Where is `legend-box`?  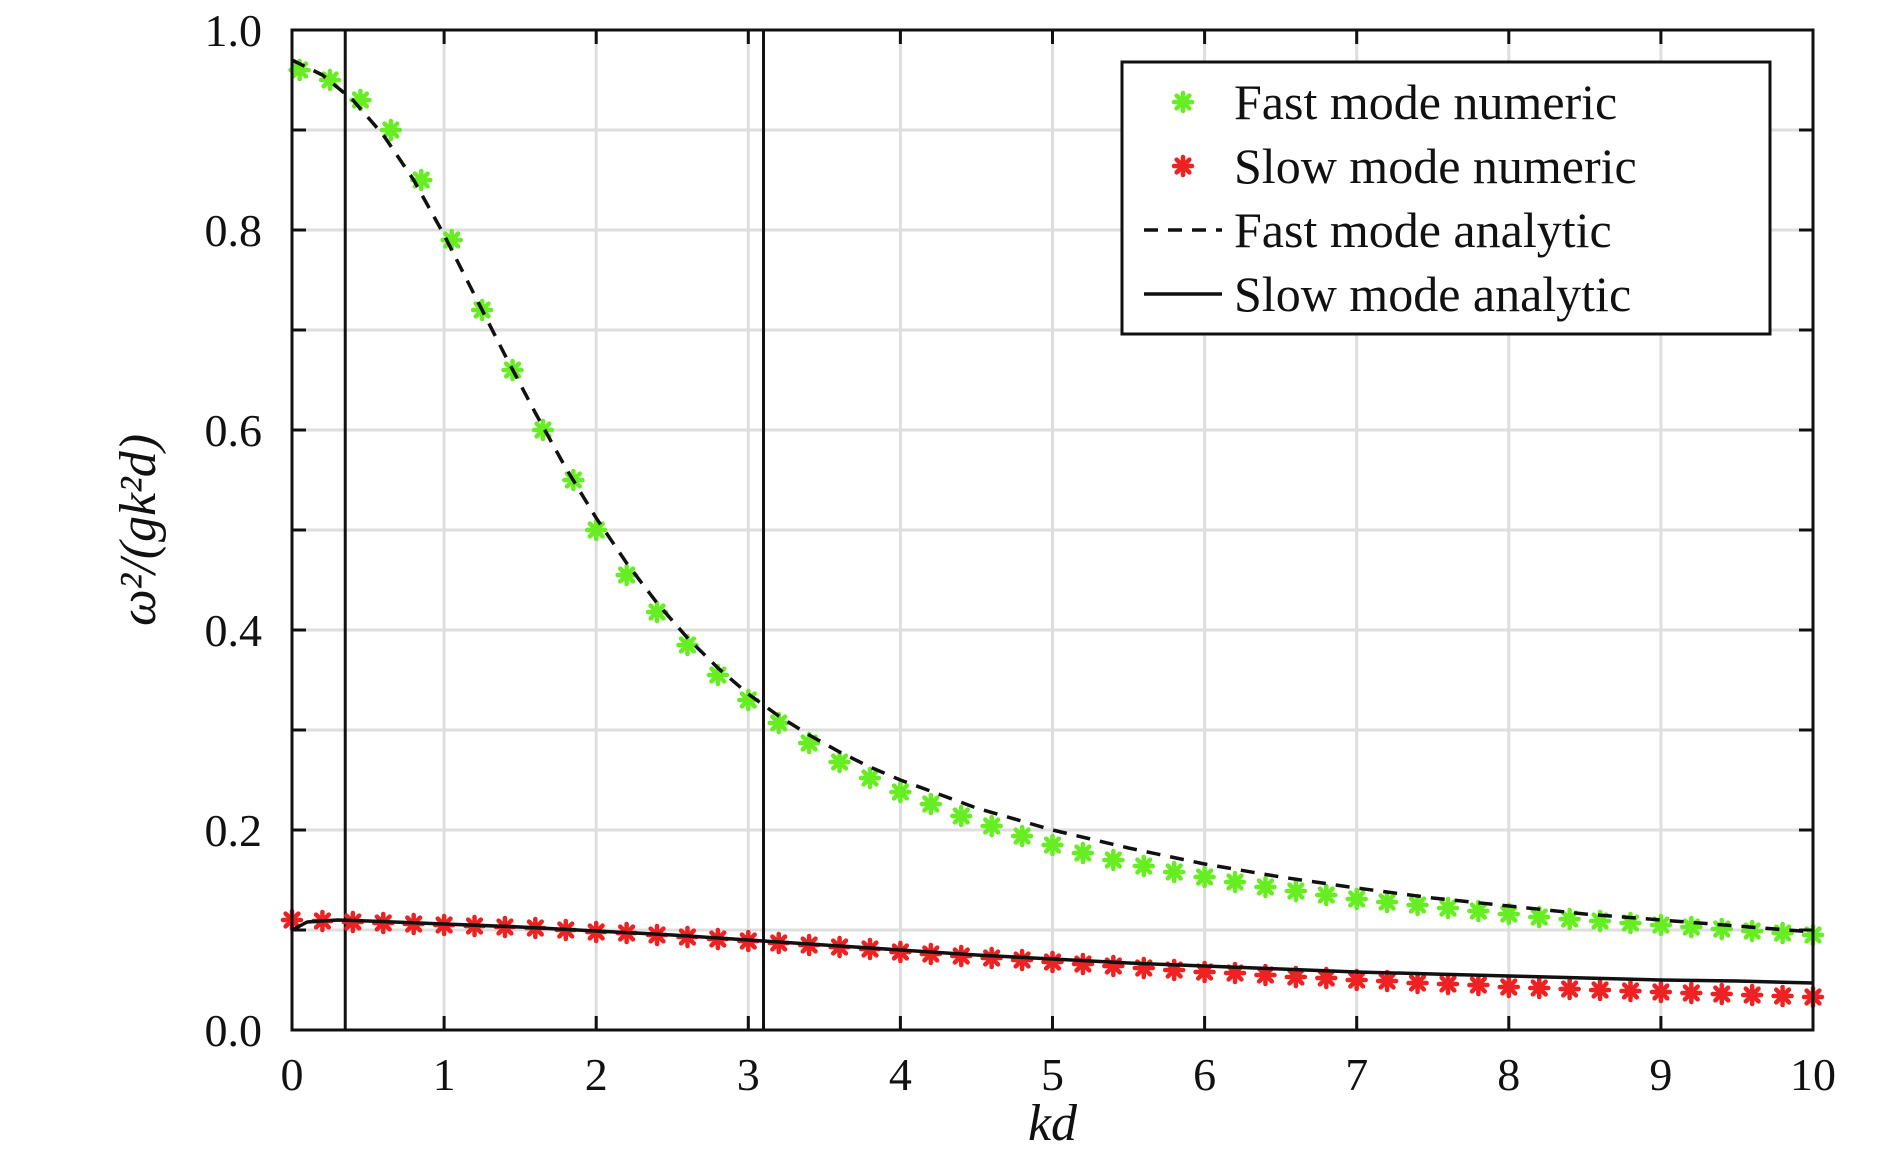
legend-box is located at coordinates (1446, 198).